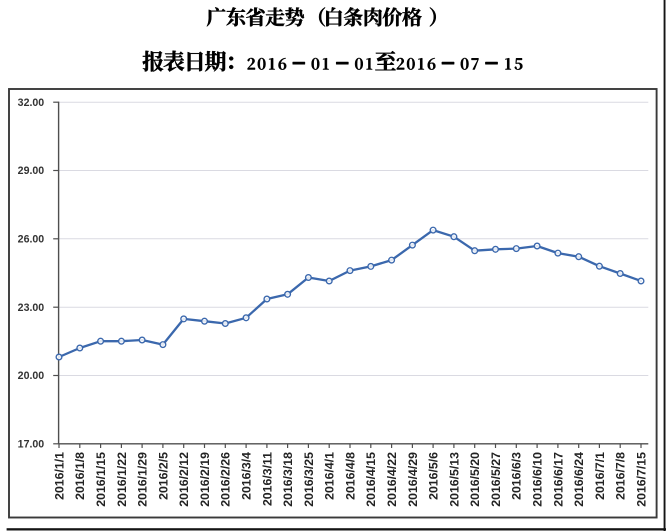 Image resolution: width=666 pixels, height=531 pixels. What do you see at coordinates (641, 479) in the screenshot?
I see `svg-text: 2016/7/15` at bounding box center [641, 479].